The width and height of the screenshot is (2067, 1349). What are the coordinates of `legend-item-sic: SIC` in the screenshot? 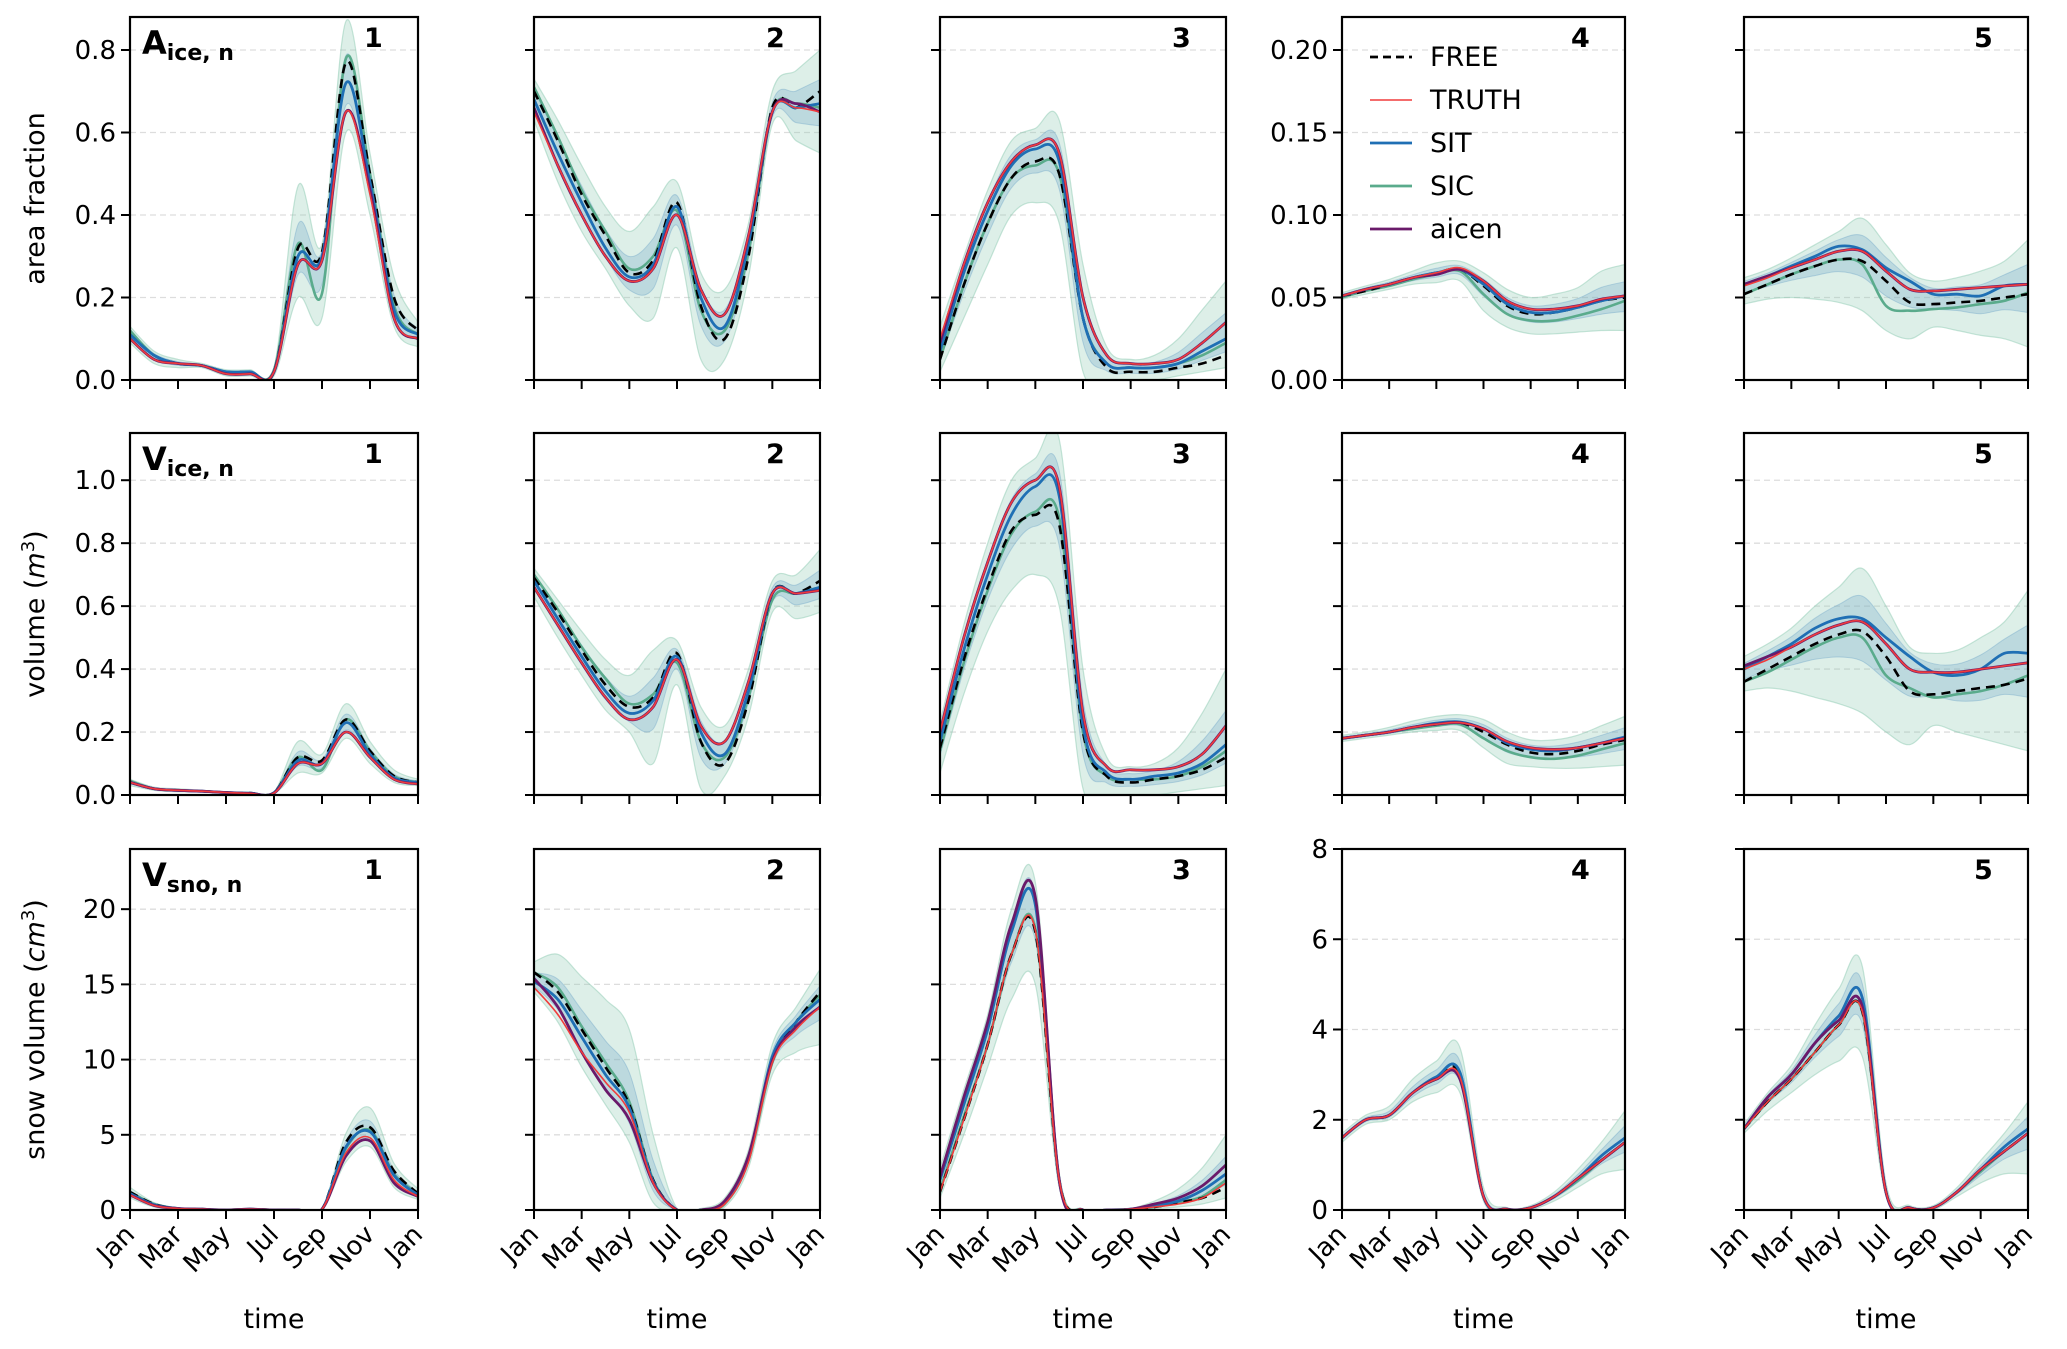 It's located at (1422, 186).